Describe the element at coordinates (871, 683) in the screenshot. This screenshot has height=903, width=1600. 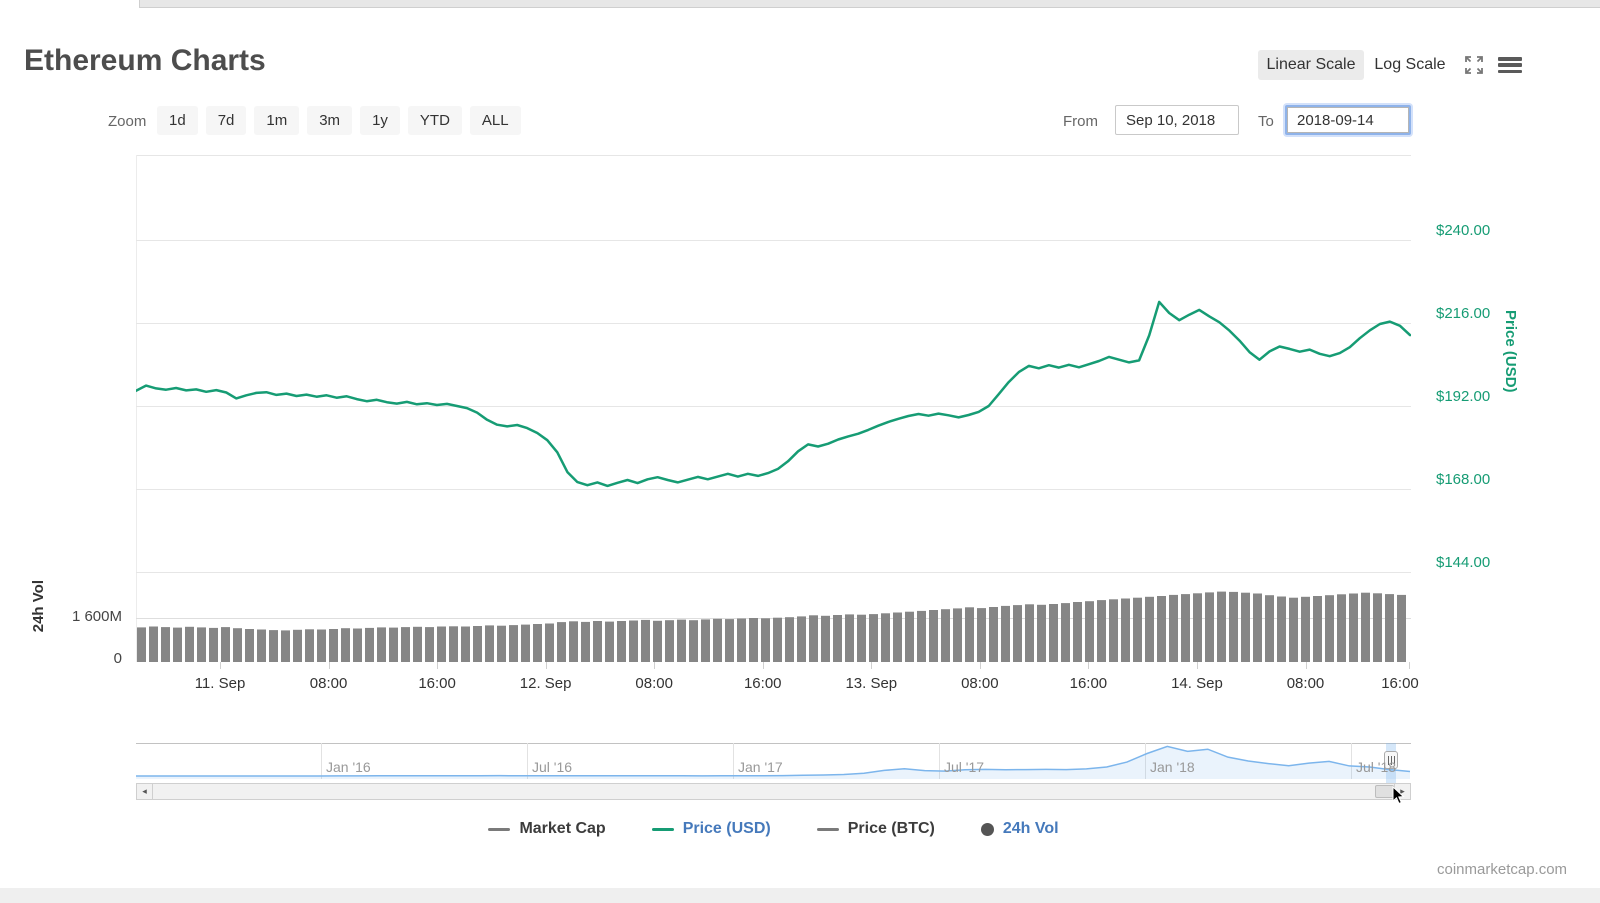
I see `x-axis-tick-label: 13. Sep` at that location.